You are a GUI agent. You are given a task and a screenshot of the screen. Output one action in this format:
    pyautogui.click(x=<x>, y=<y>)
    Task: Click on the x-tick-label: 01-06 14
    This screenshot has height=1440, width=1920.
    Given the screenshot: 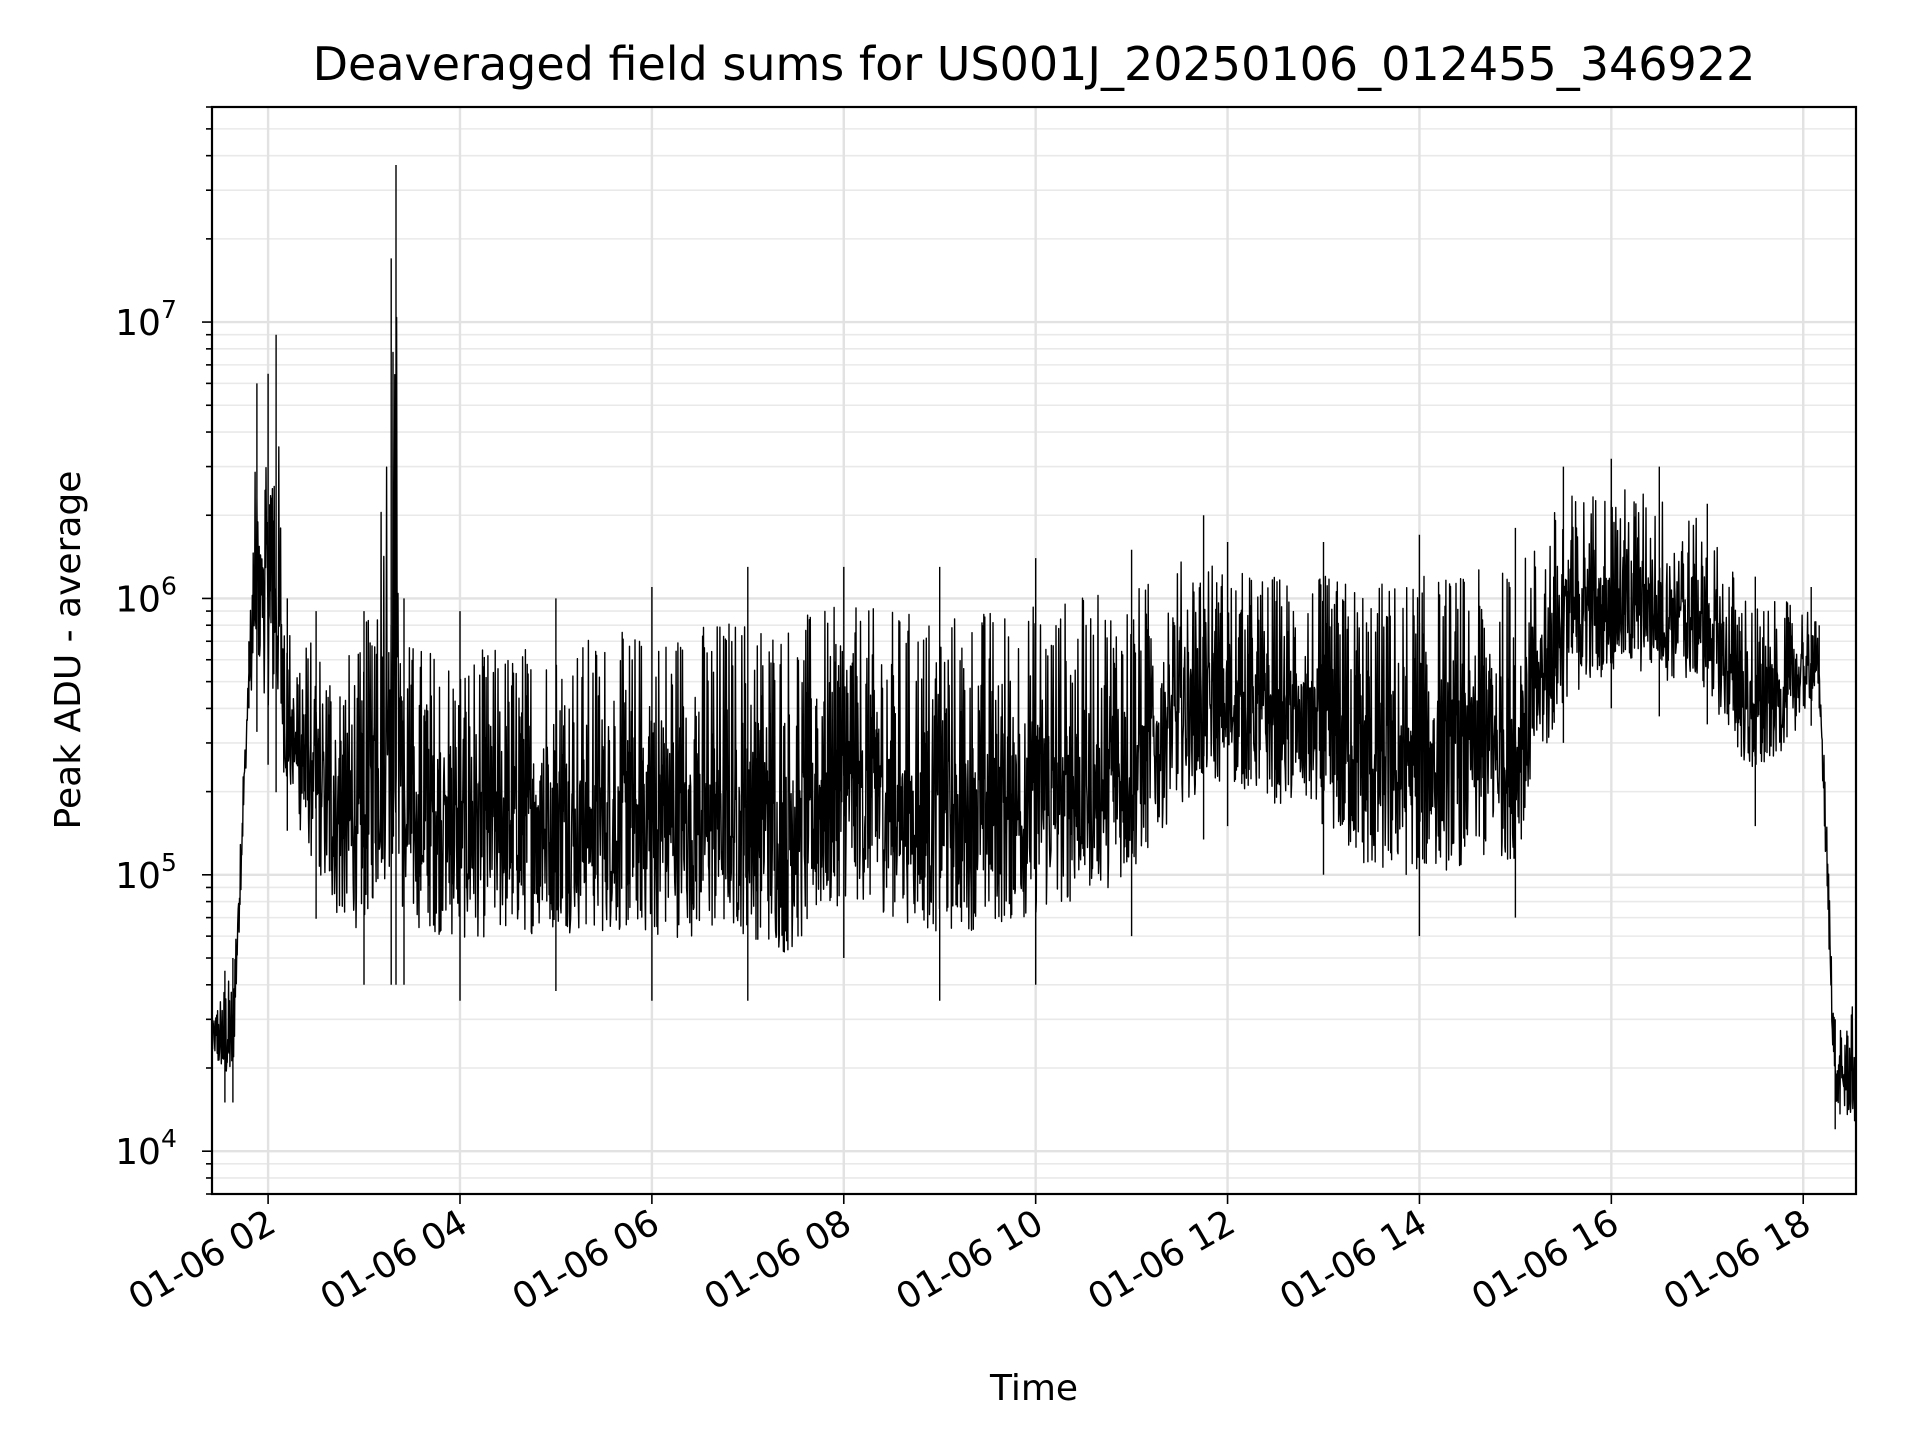 What is the action you would take?
    pyautogui.click(x=1353, y=1260)
    